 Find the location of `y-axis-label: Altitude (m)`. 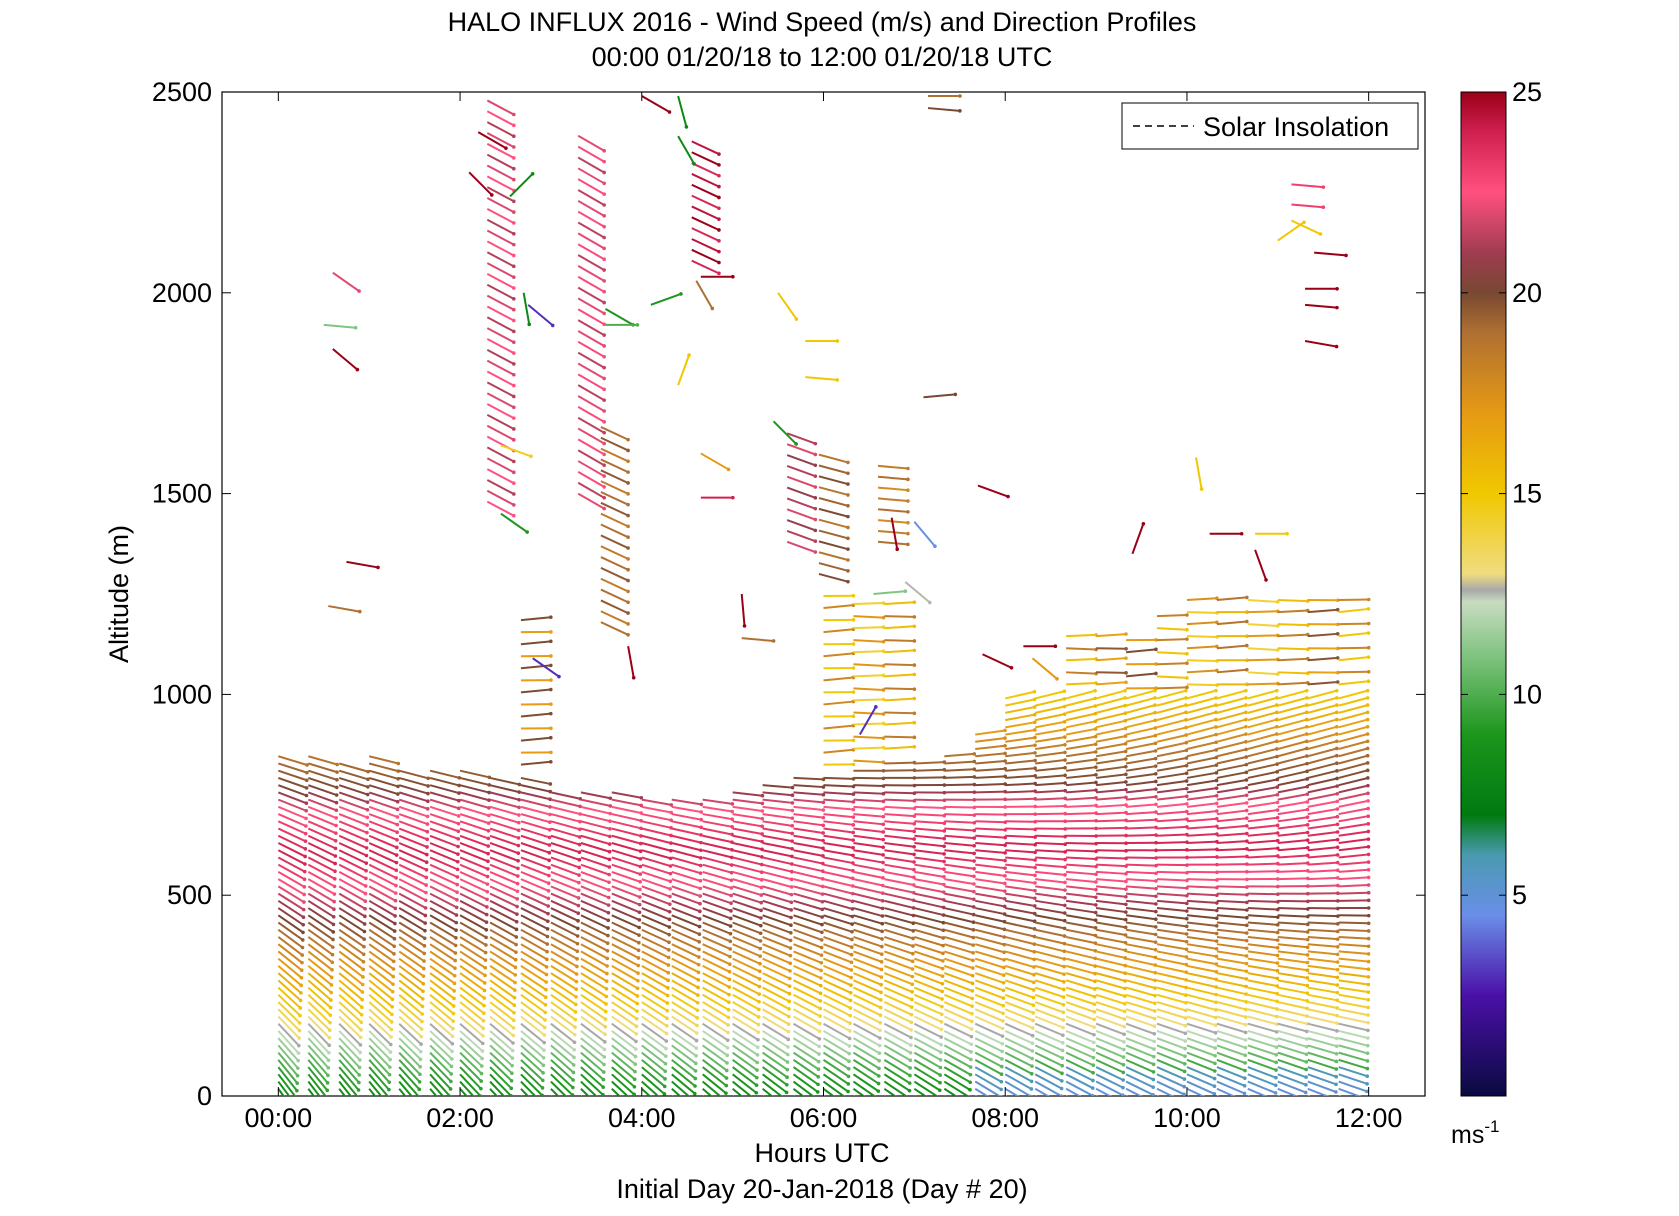

y-axis-label: Altitude (m) is located at coordinates (119, 594).